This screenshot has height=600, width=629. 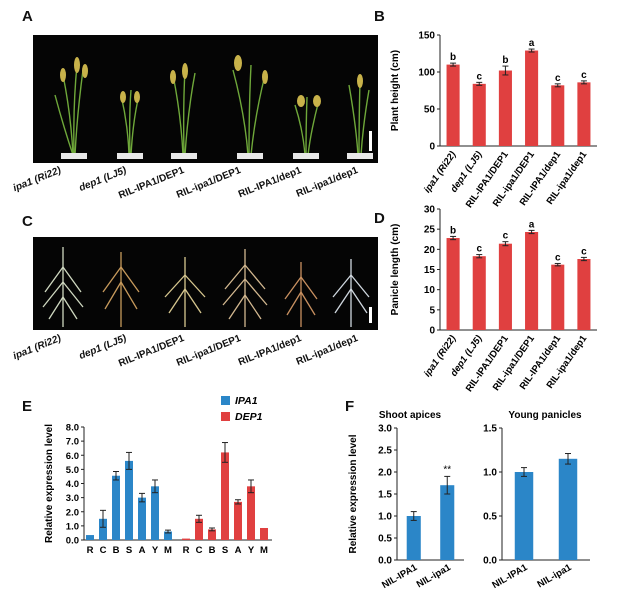 What do you see at coordinates (385, 473) in the screenshot?
I see `F1-ytick-label: 2.0` at bounding box center [385, 473].